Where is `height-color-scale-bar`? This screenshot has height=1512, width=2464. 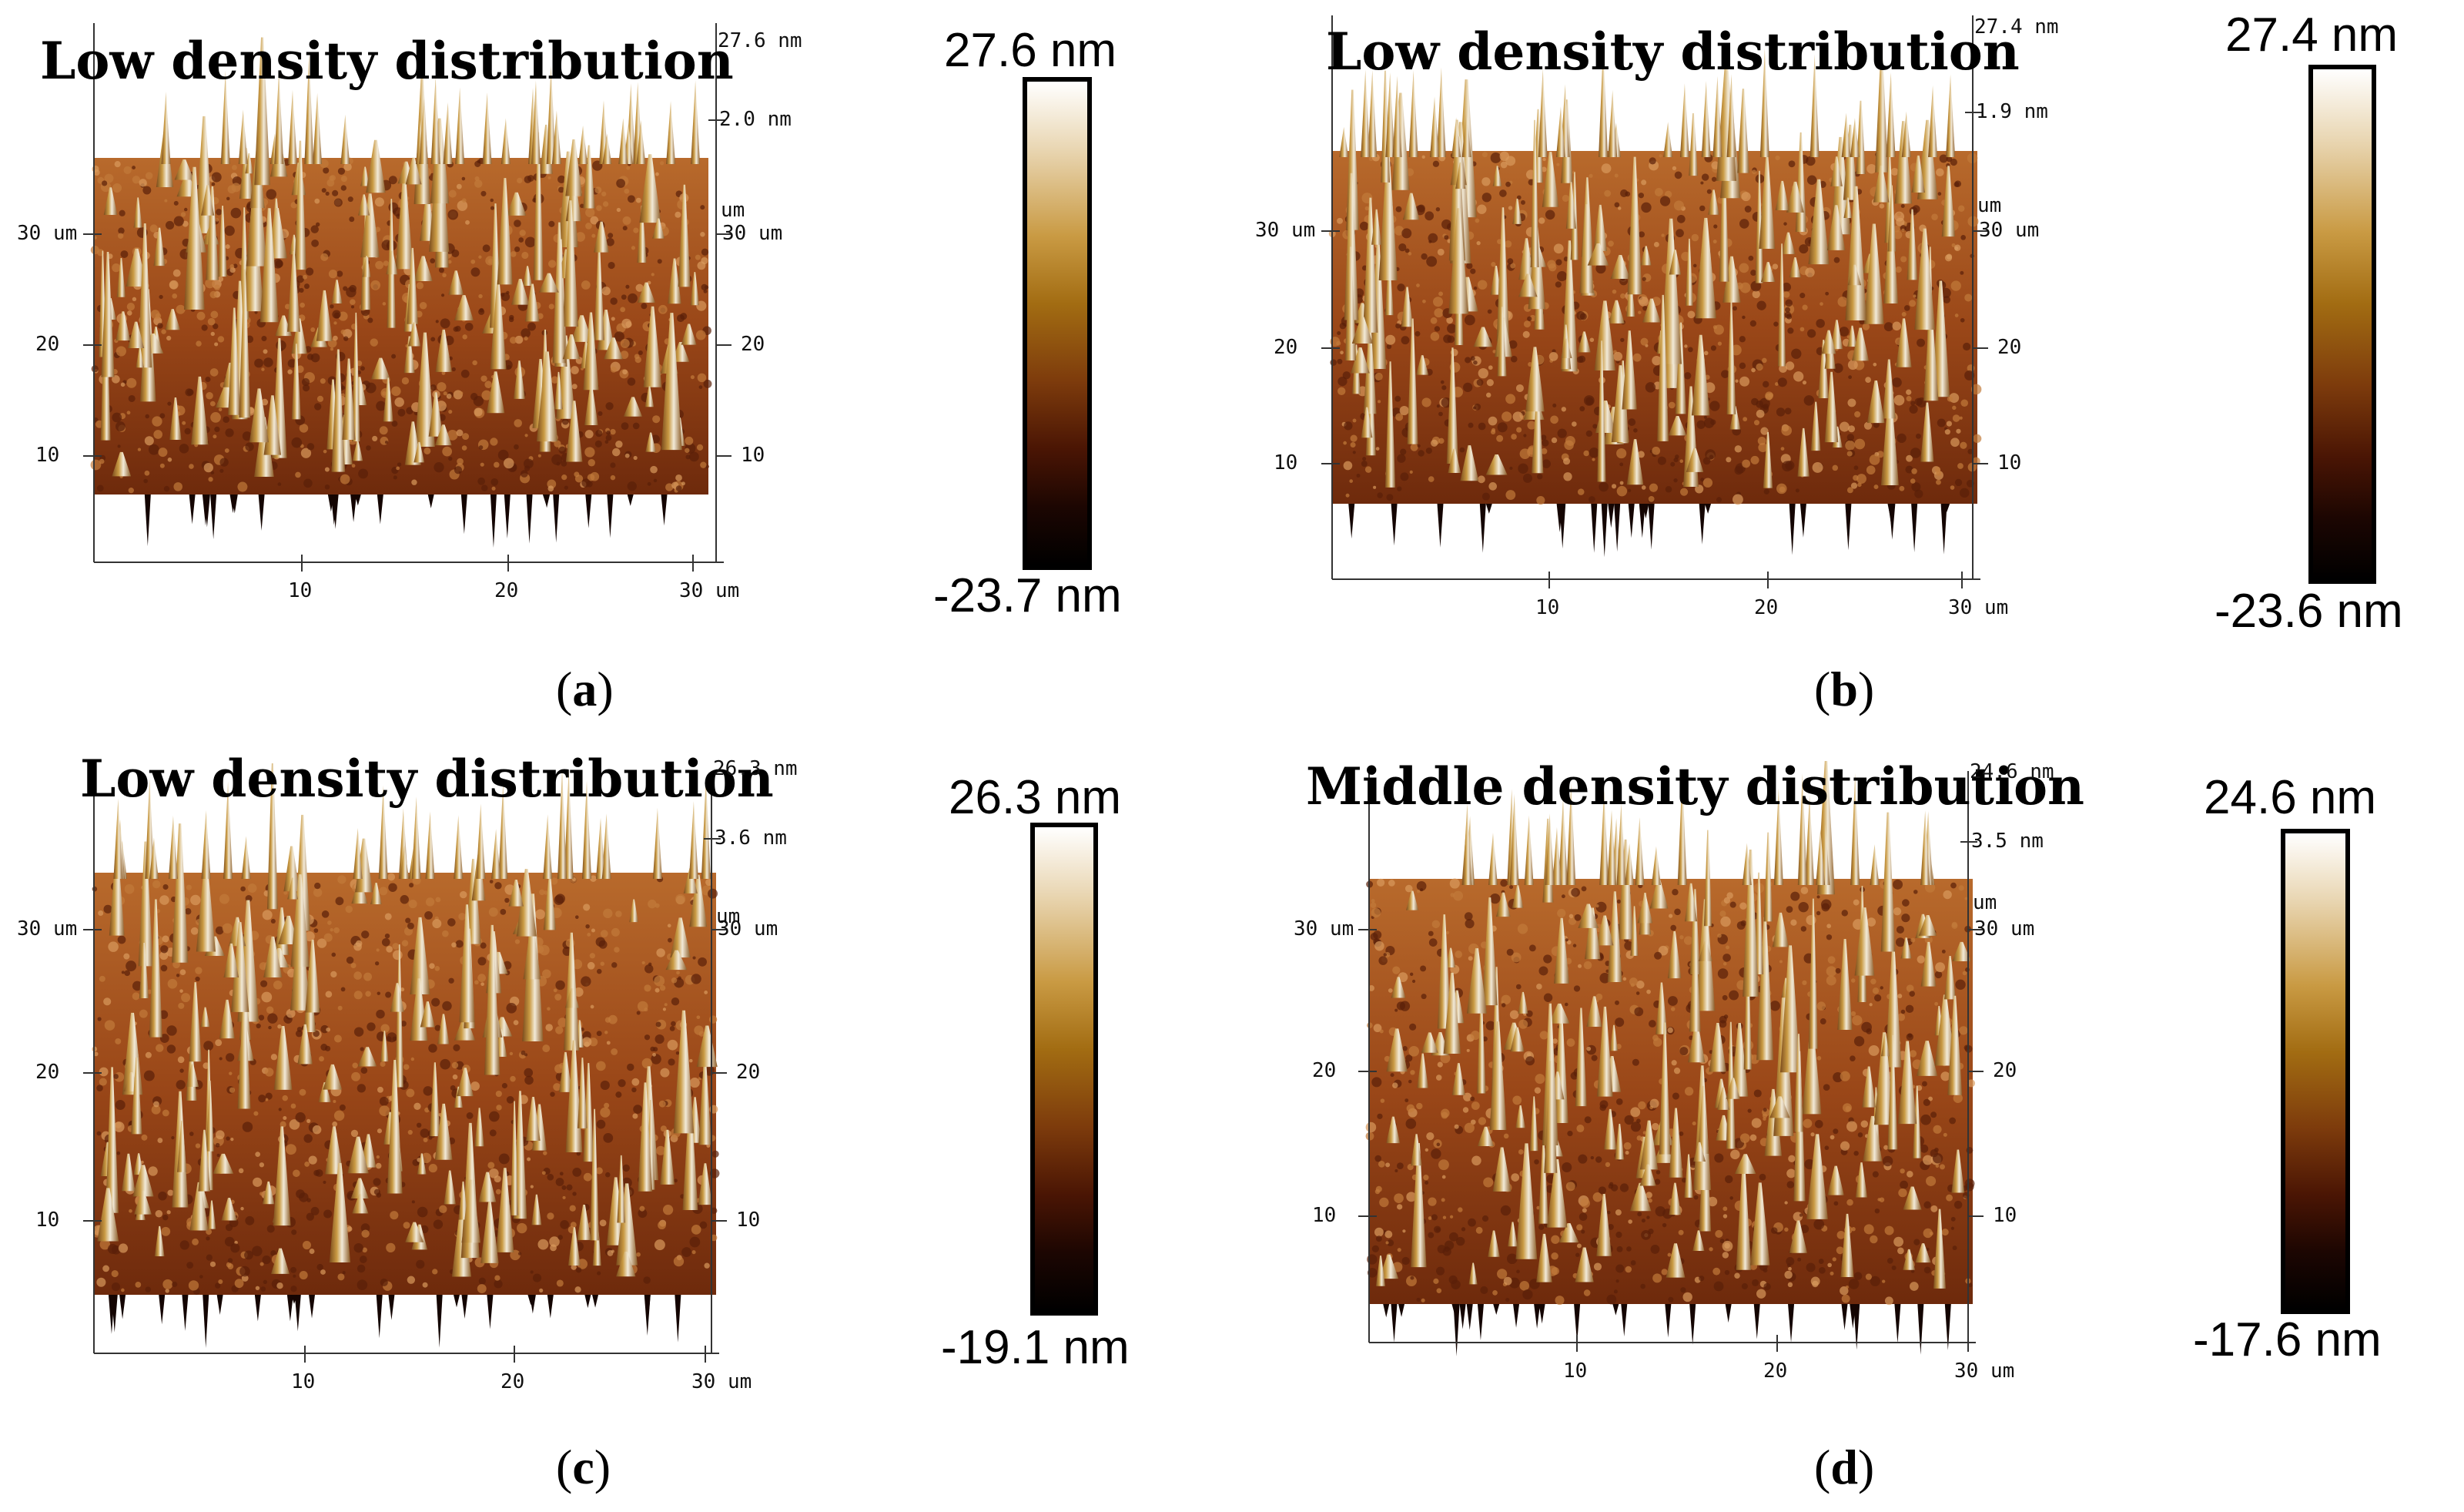
height-color-scale-bar is located at coordinates (2315, 1071).